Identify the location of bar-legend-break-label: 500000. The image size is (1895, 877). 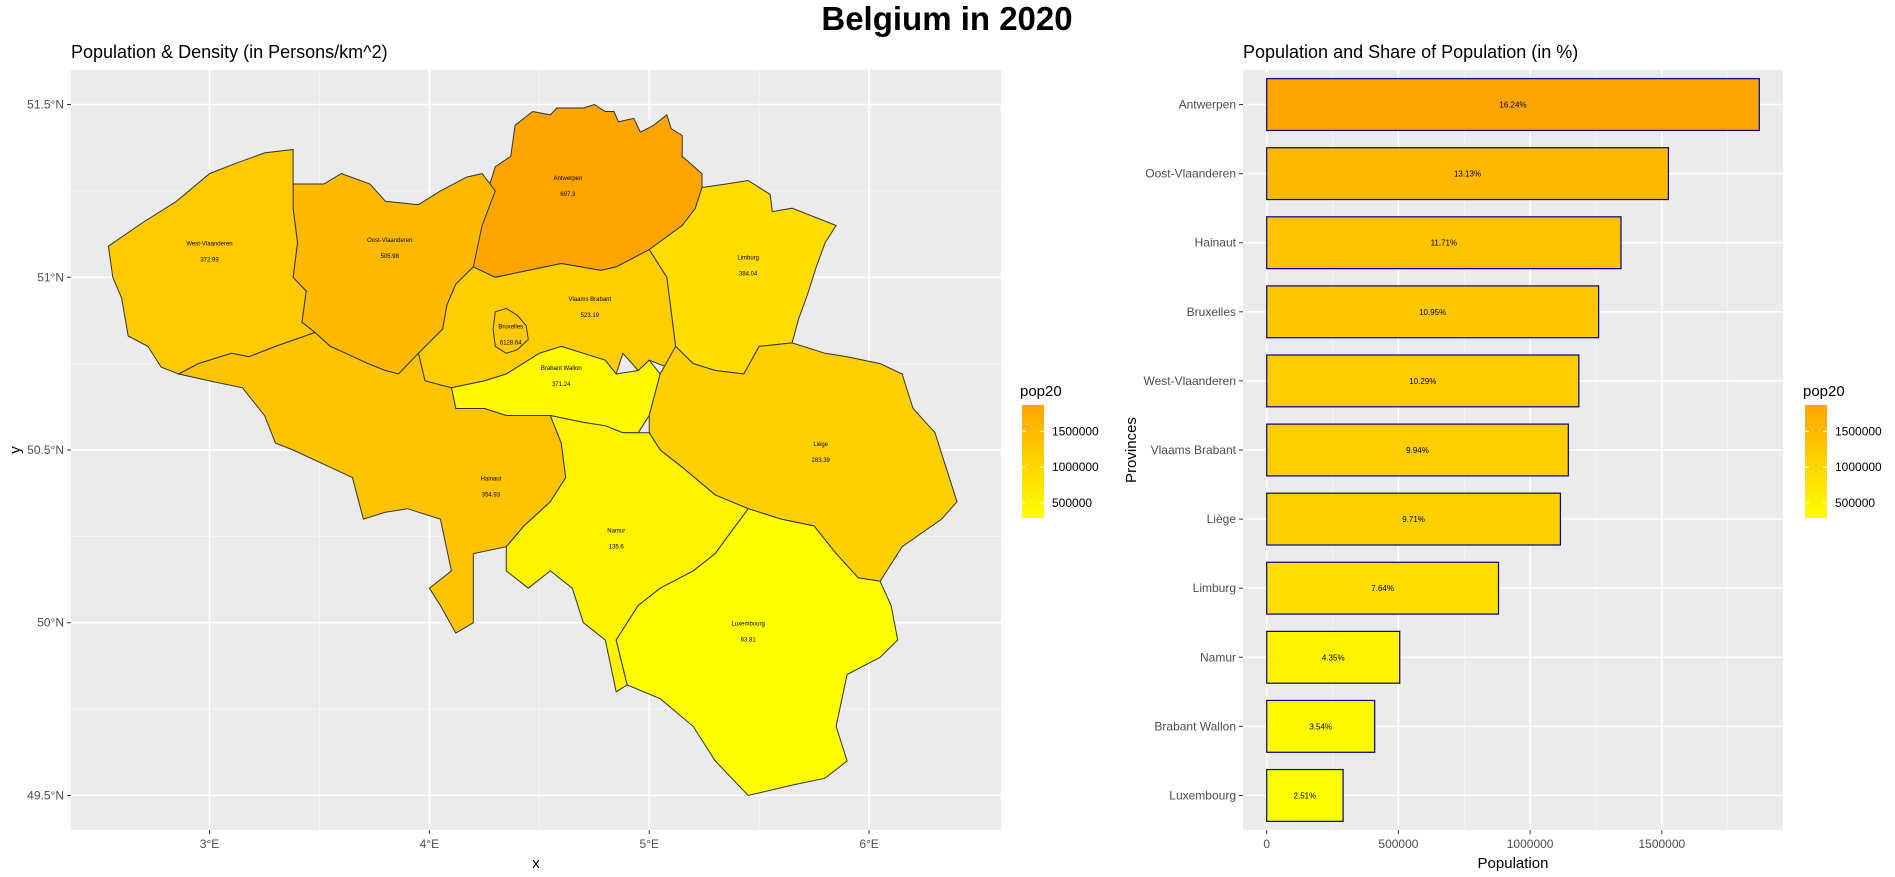
(1855, 503).